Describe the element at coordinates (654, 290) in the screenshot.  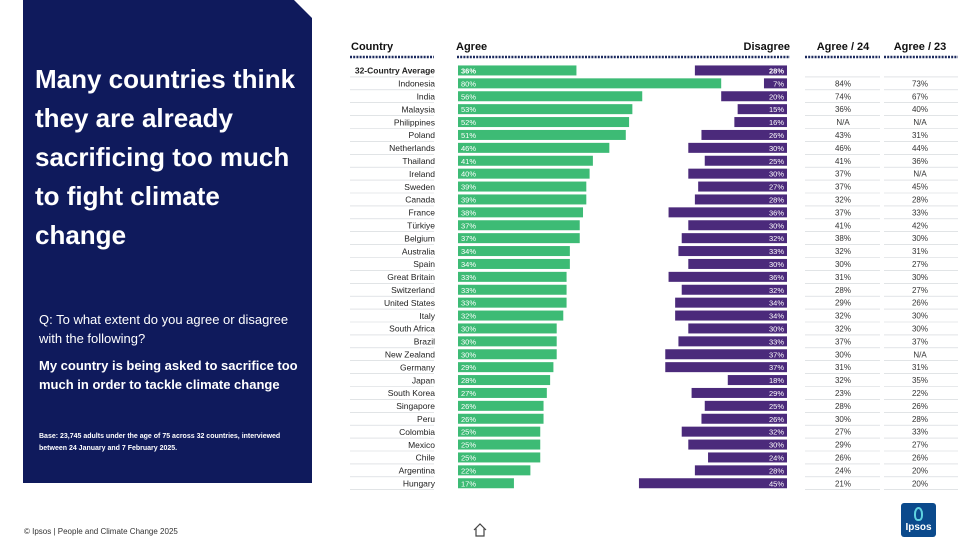
I see `table-row: Switzerland 33% 32% 28% 27%` at that location.